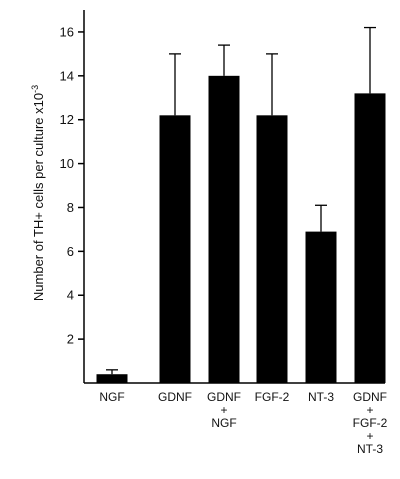 The height and width of the screenshot is (479, 400). Describe the element at coordinates (67, 31) in the screenshot. I see `y-tick-label: 16` at that location.